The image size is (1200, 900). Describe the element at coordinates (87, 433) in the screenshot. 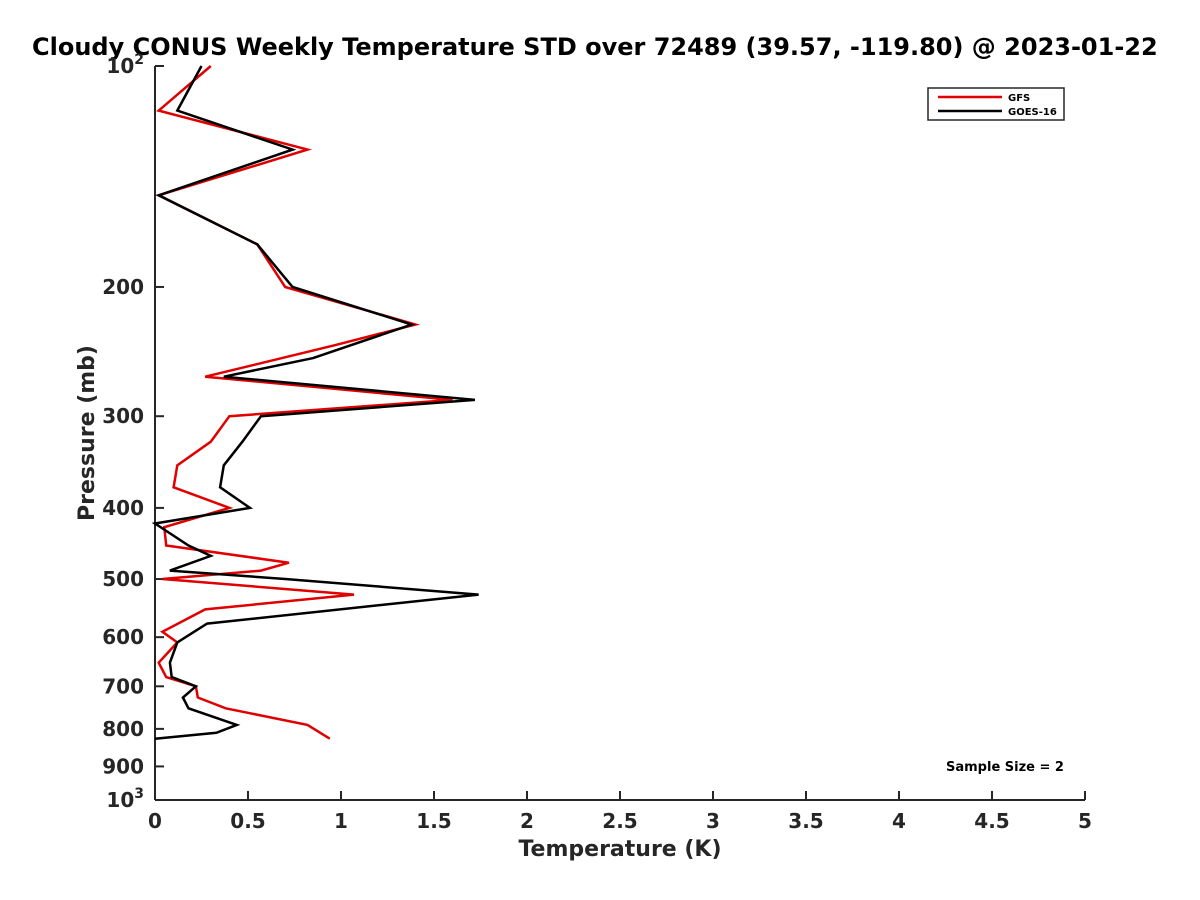

I see `y-axis-title: Pressure (mb)` at that location.